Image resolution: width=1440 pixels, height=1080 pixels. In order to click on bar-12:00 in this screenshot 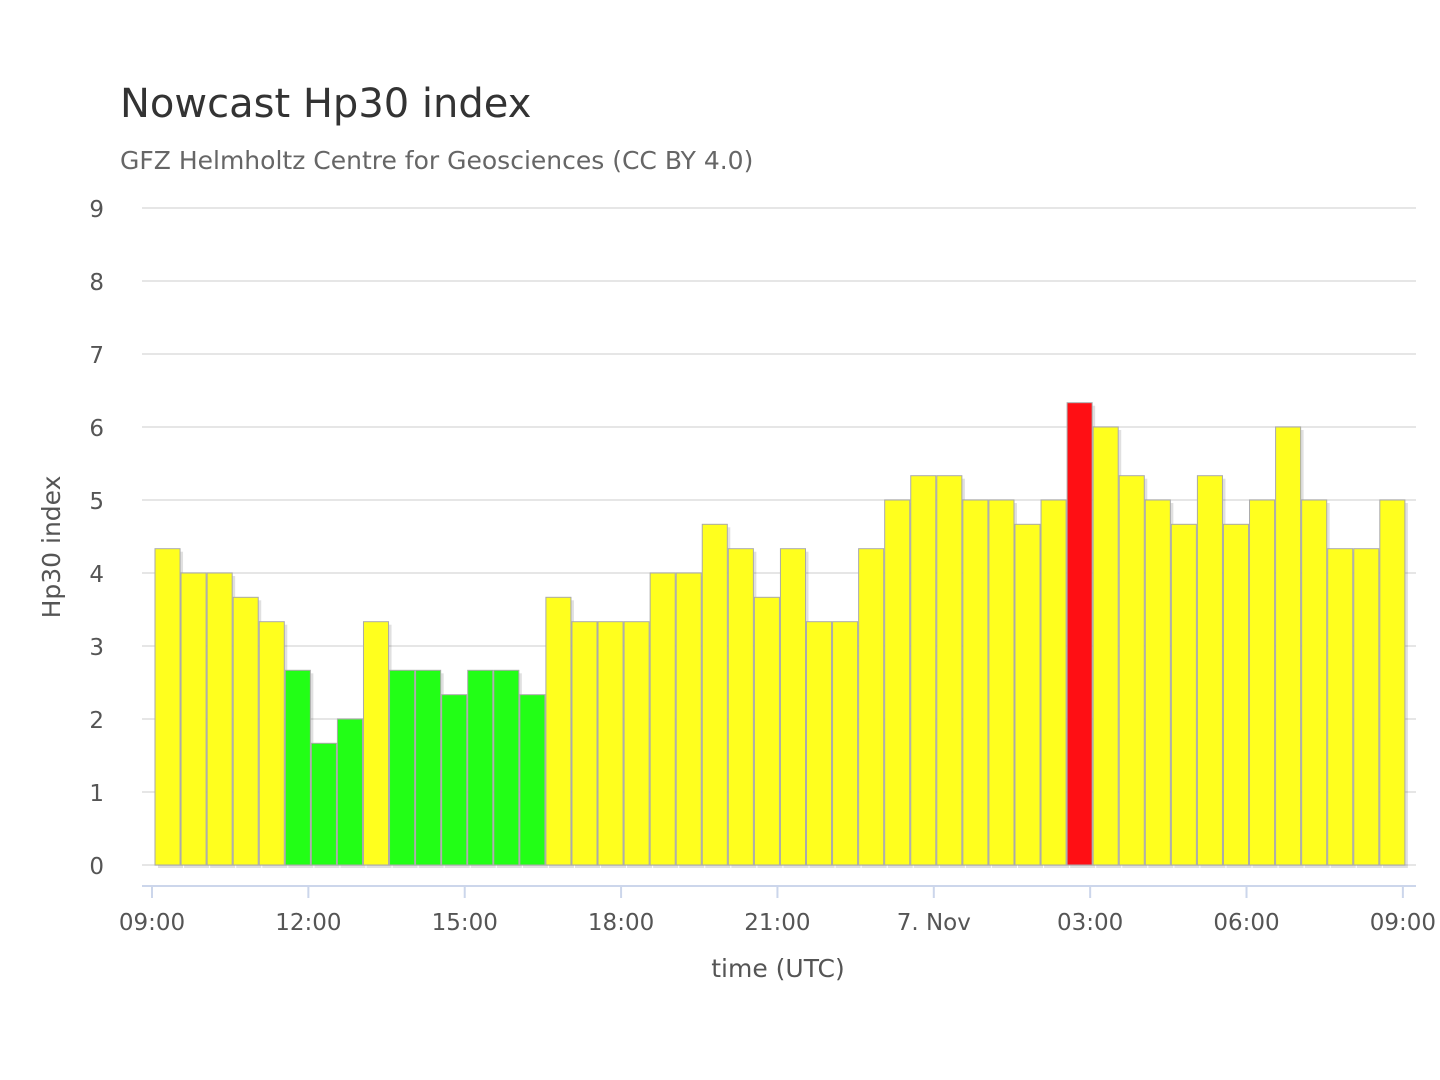, I will do `click(323, 804)`.